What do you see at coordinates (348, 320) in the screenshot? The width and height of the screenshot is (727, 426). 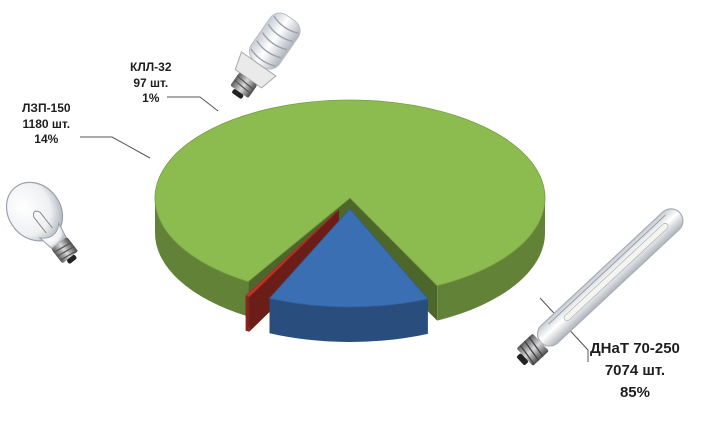 I see `slice-side-lzp` at bounding box center [348, 320].